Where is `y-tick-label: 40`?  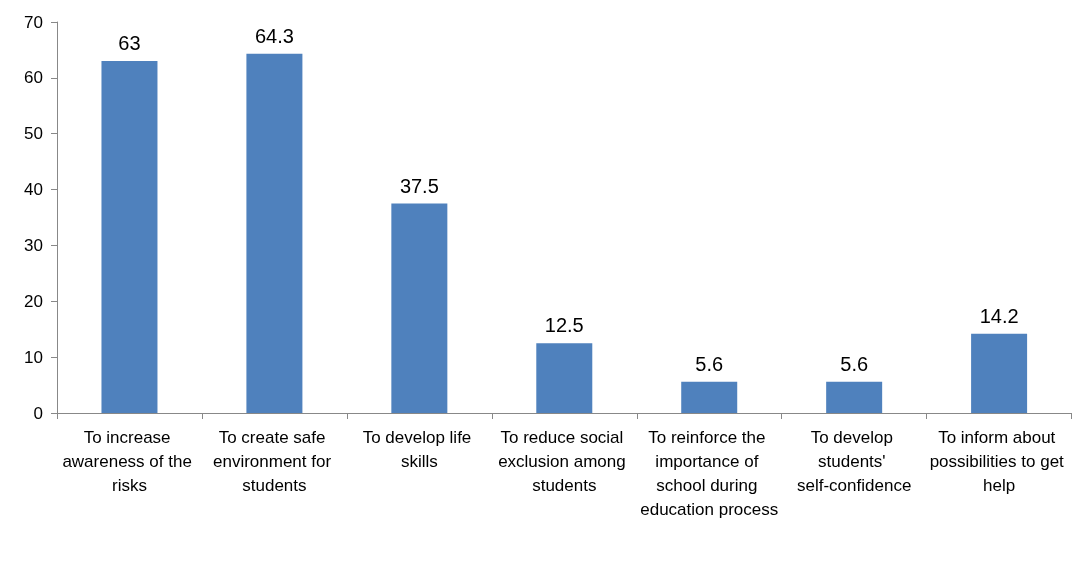 y-tick-label: 40 is located at coordinates (33, 190).